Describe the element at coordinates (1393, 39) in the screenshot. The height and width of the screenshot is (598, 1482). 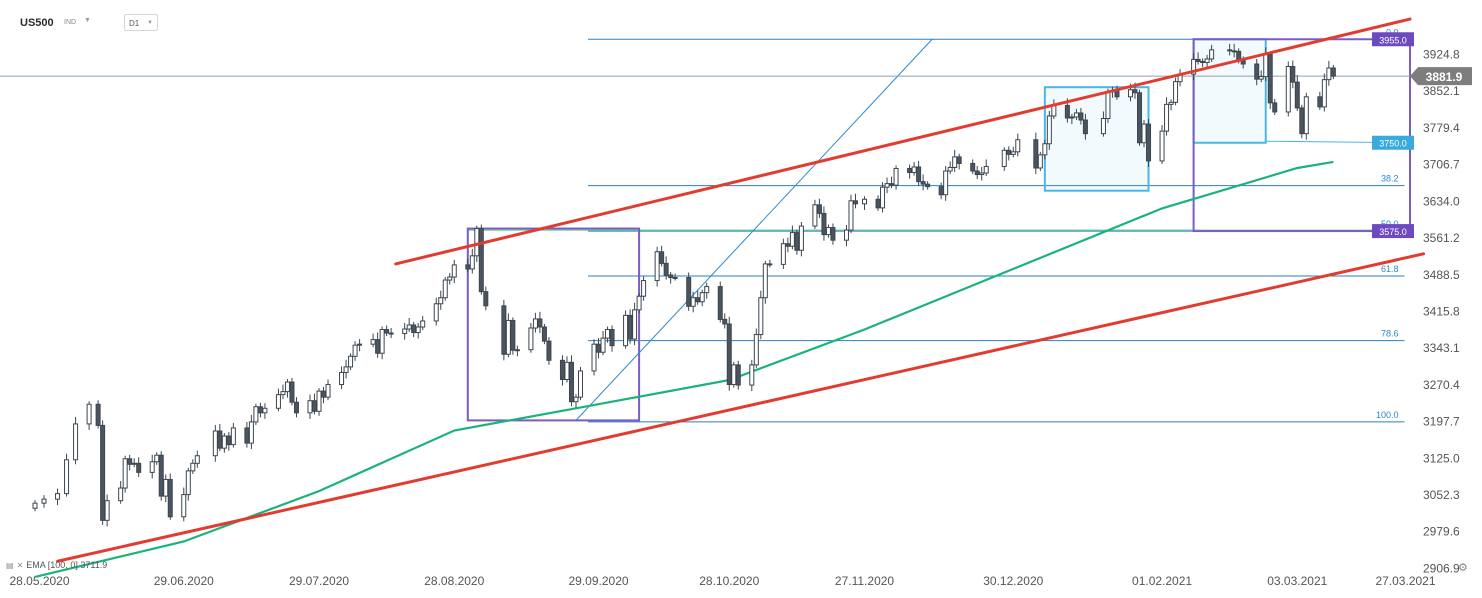
I see `level-label-box` at that location.